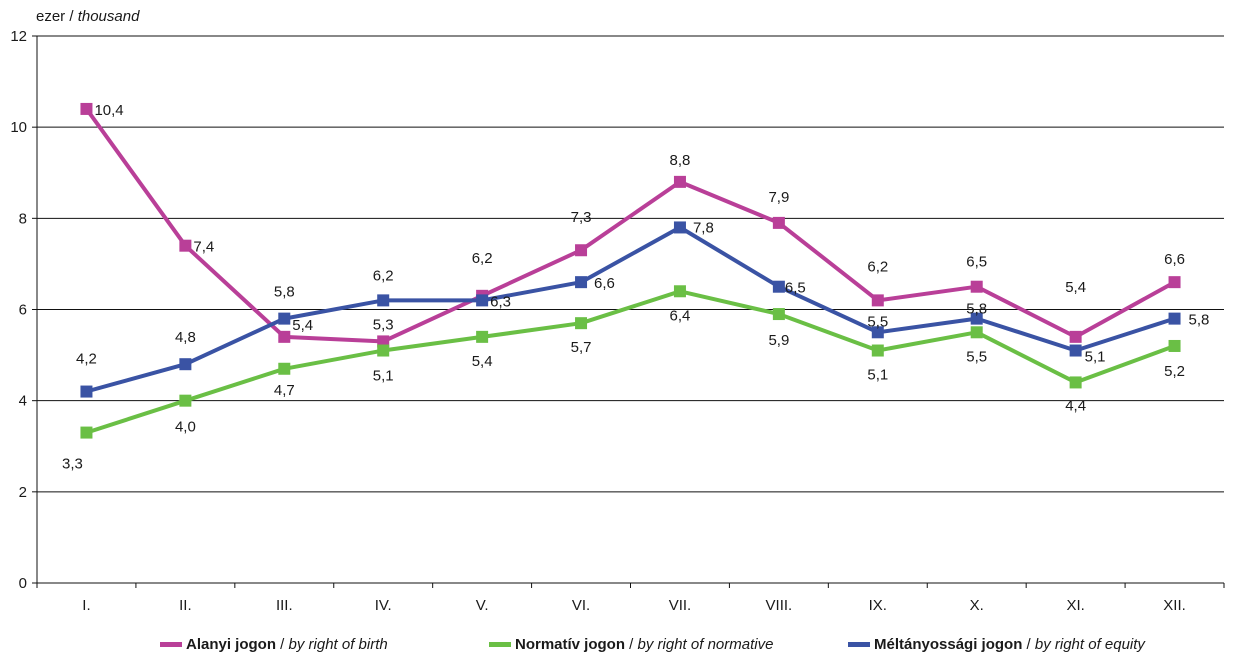  Describe the element at coordinates (581, 217) in the screenshot. I see `data-label: 7,3` at that location.